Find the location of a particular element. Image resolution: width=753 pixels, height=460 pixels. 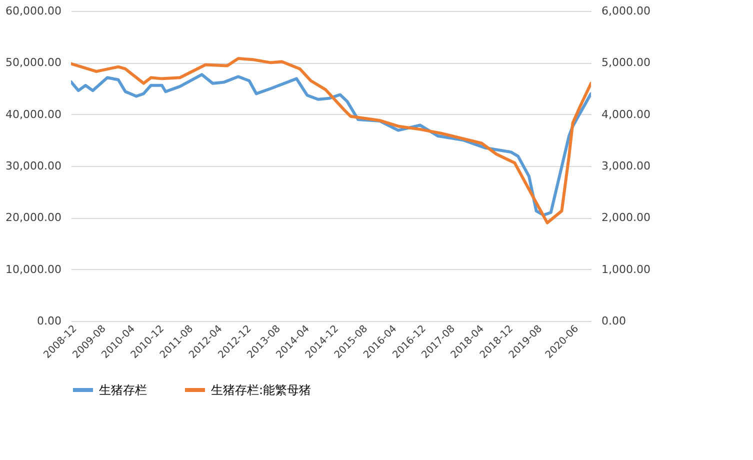

y-tick-label: 60,000.00 is located at coordinates (34, 11).